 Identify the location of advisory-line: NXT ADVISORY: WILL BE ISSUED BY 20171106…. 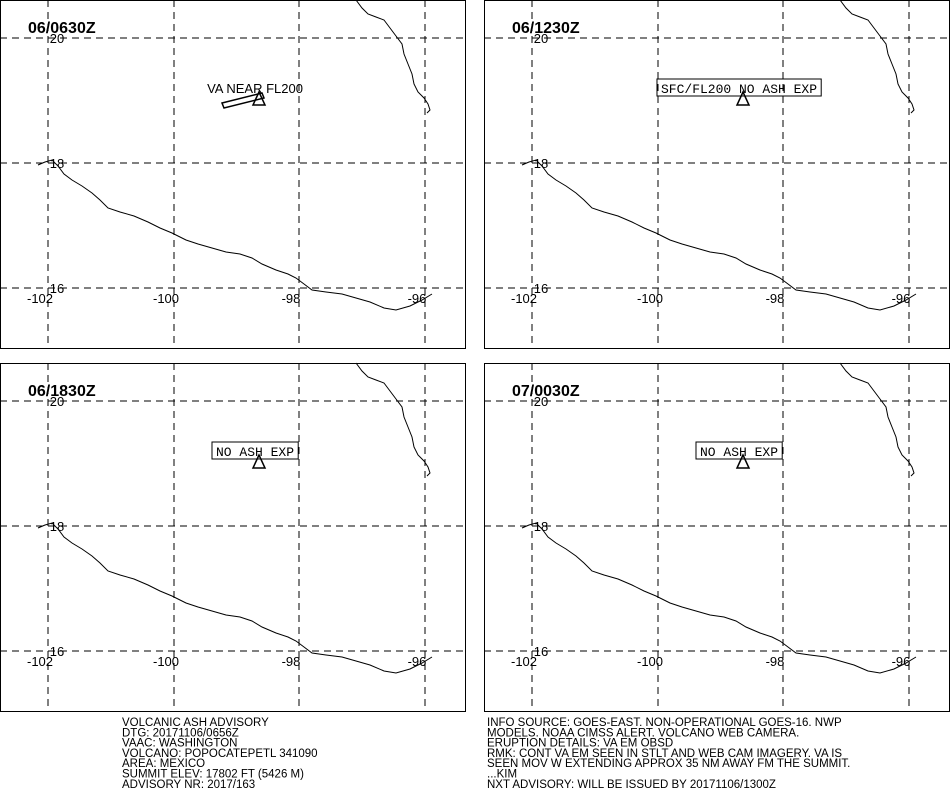
(631, 785).